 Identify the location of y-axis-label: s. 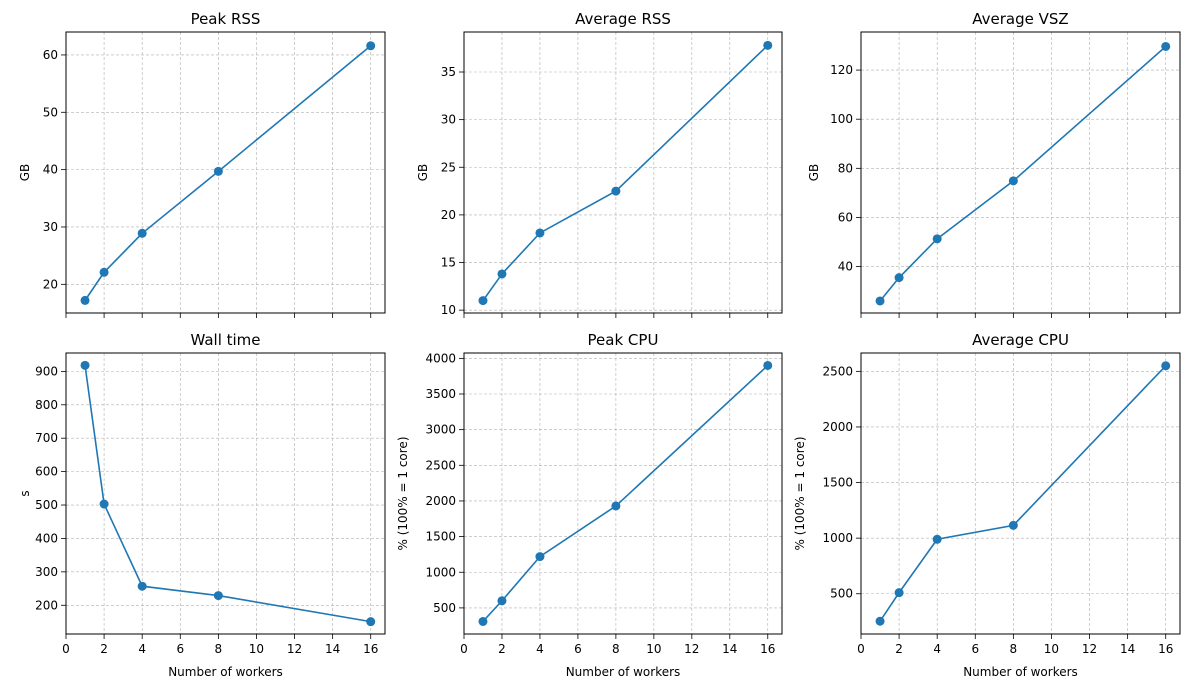
(25, 493).